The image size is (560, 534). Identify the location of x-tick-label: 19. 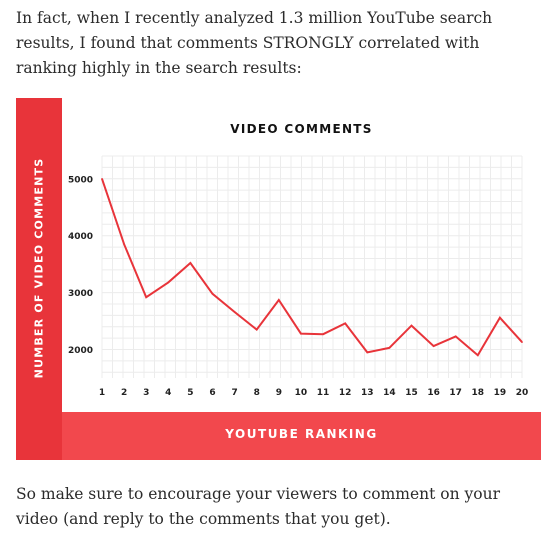
(500, 393).